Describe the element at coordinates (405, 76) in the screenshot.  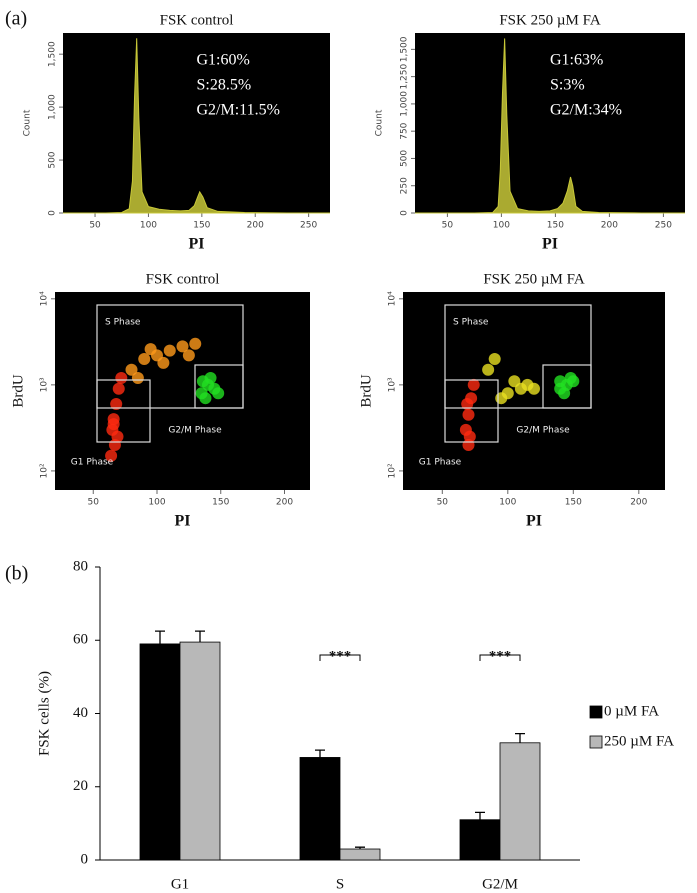
I see `y-tick-label: 1,250` at that location.